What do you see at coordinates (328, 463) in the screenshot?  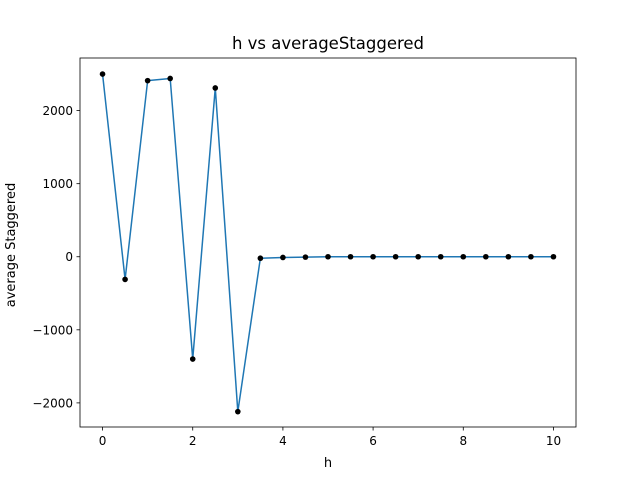 I see `x-axis-label: h` at bounding box center [328, 463].